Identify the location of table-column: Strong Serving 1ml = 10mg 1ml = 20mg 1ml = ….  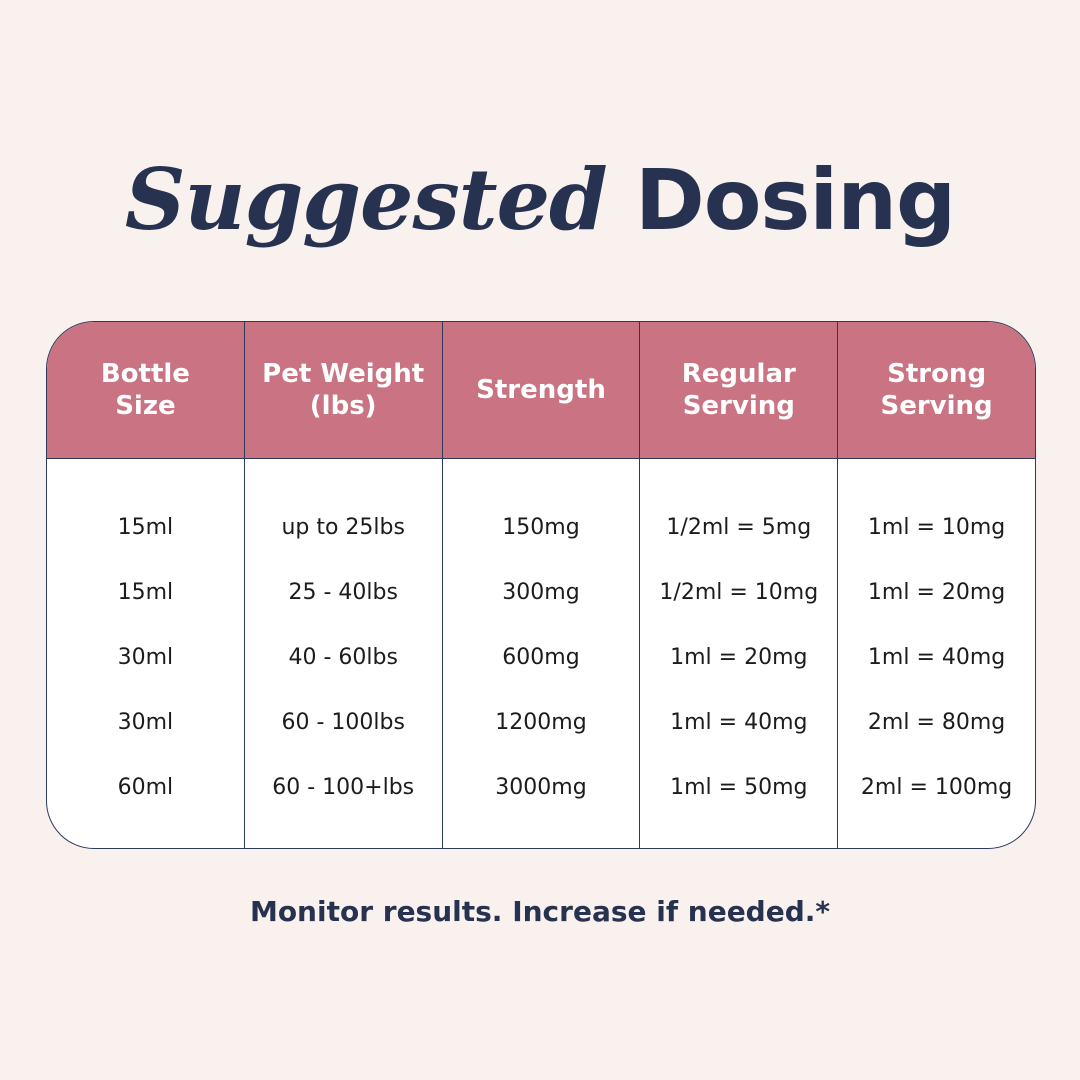
(936, 585).